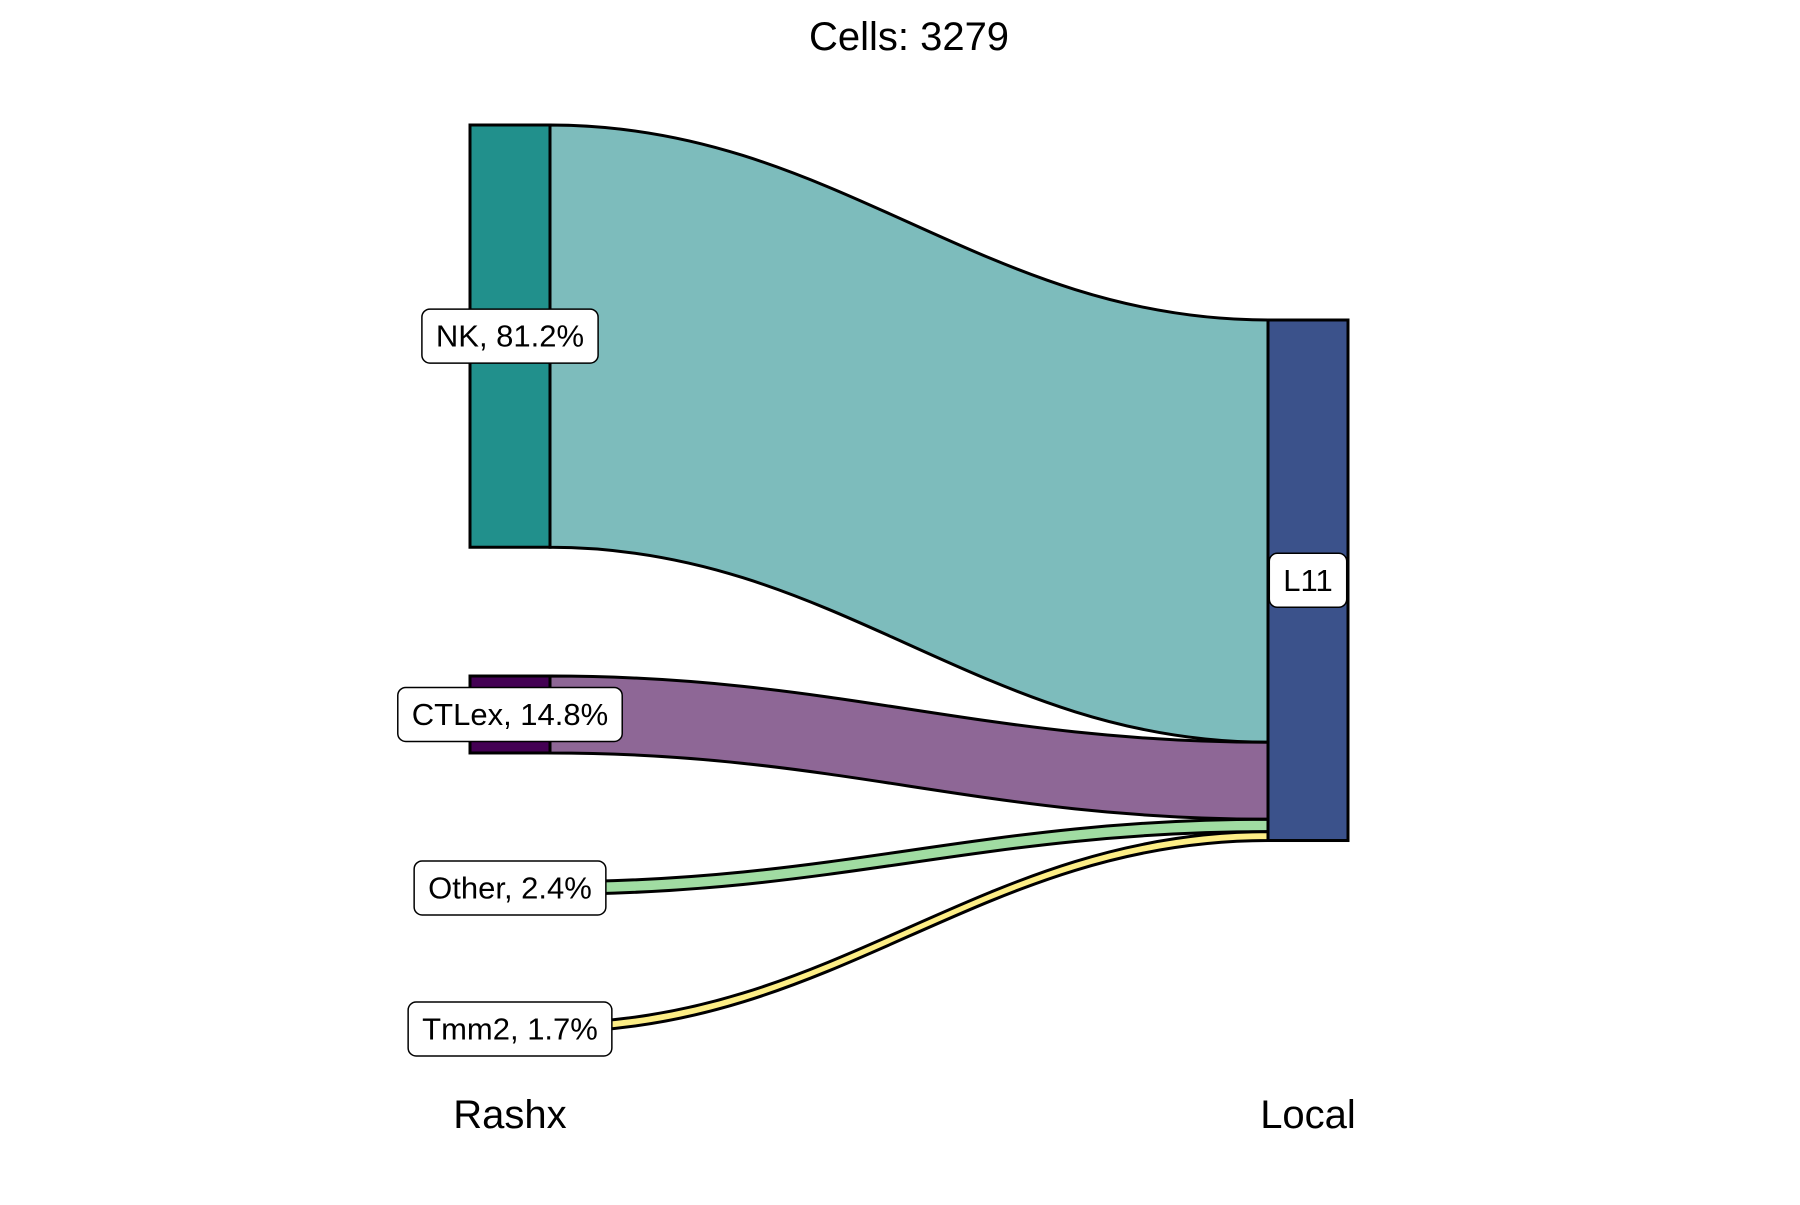  I want to click on label-l11-text: L11, so click(1307, 580).